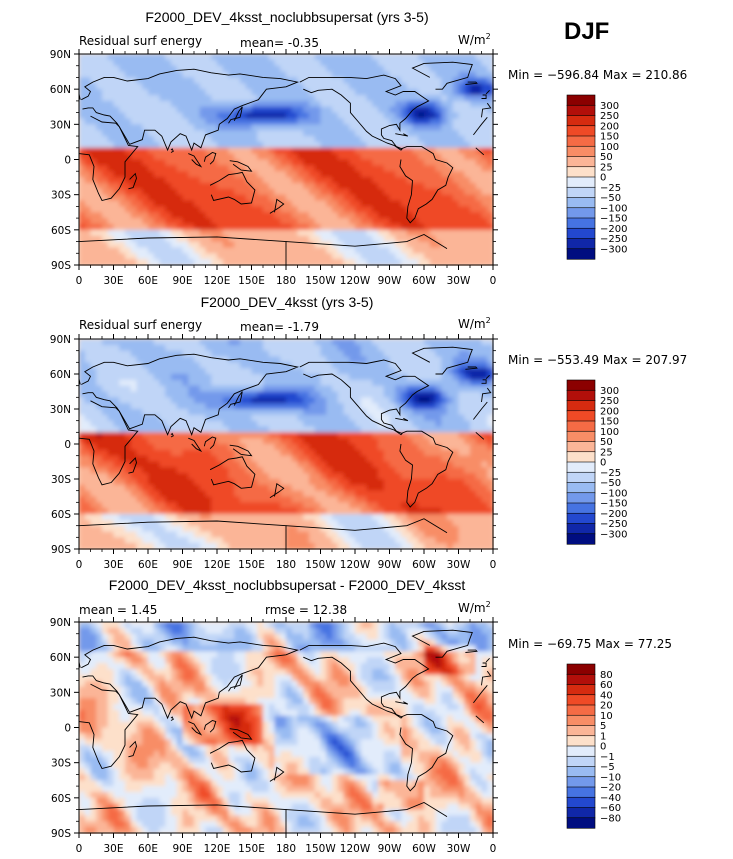 The image size is (733, 859). Describe the element at coordinates (114, 281) in the screenshot. I see `x-tick-label: 30E` at that location.